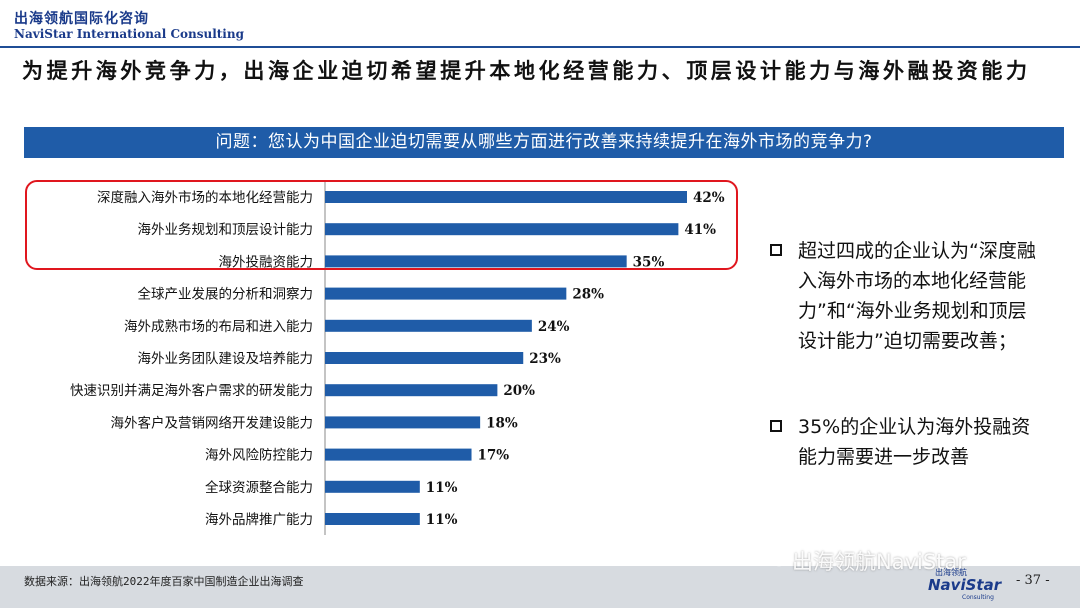 This screenshot has width=1080, height=608. Describe the element at coordinates (81, 19) in the screenshot. I see `brand-name-cn: 出海领航国际化咨询` at that location.